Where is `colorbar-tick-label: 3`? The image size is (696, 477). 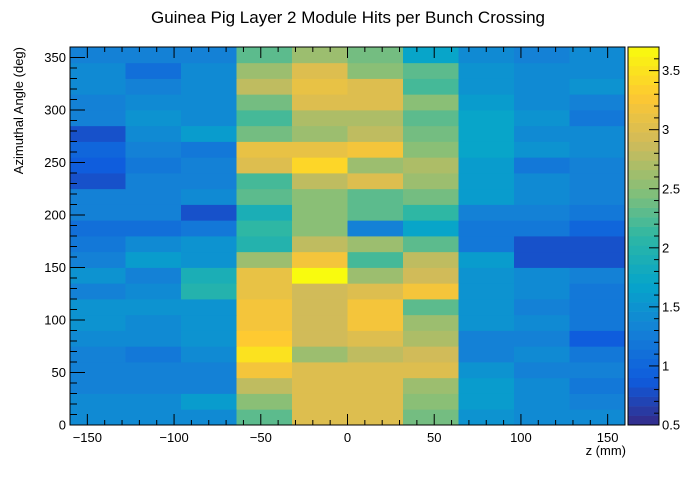
colorbar-tick-label: 3 is located at coordinates (665, 129).